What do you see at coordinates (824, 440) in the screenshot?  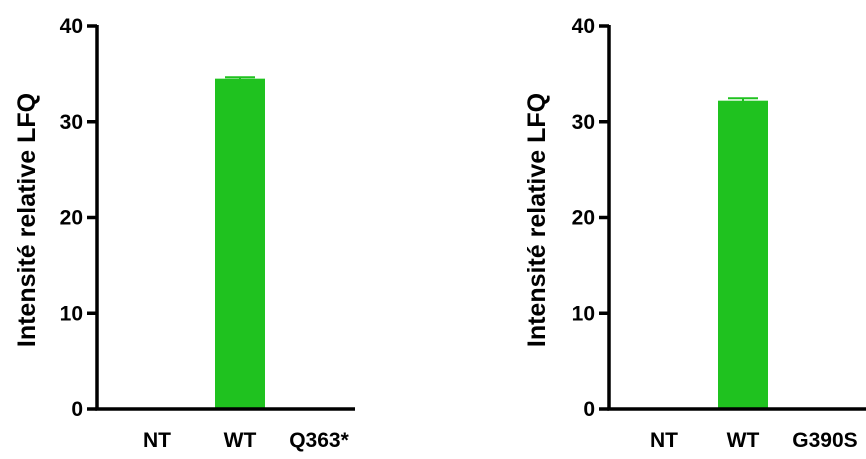 I see `x-category-label: G390S` at bounding box center [824, 440].